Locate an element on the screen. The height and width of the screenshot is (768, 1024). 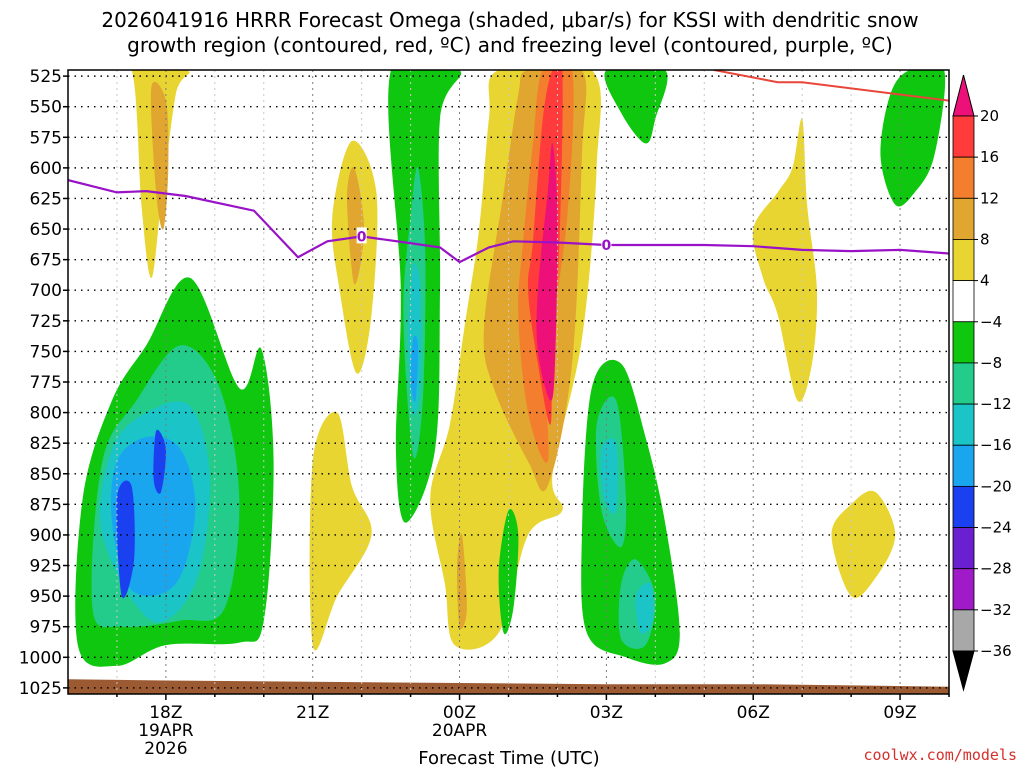
x-tick-sublabel-18Z-1: 2026 is located at coordinates (165, 749).